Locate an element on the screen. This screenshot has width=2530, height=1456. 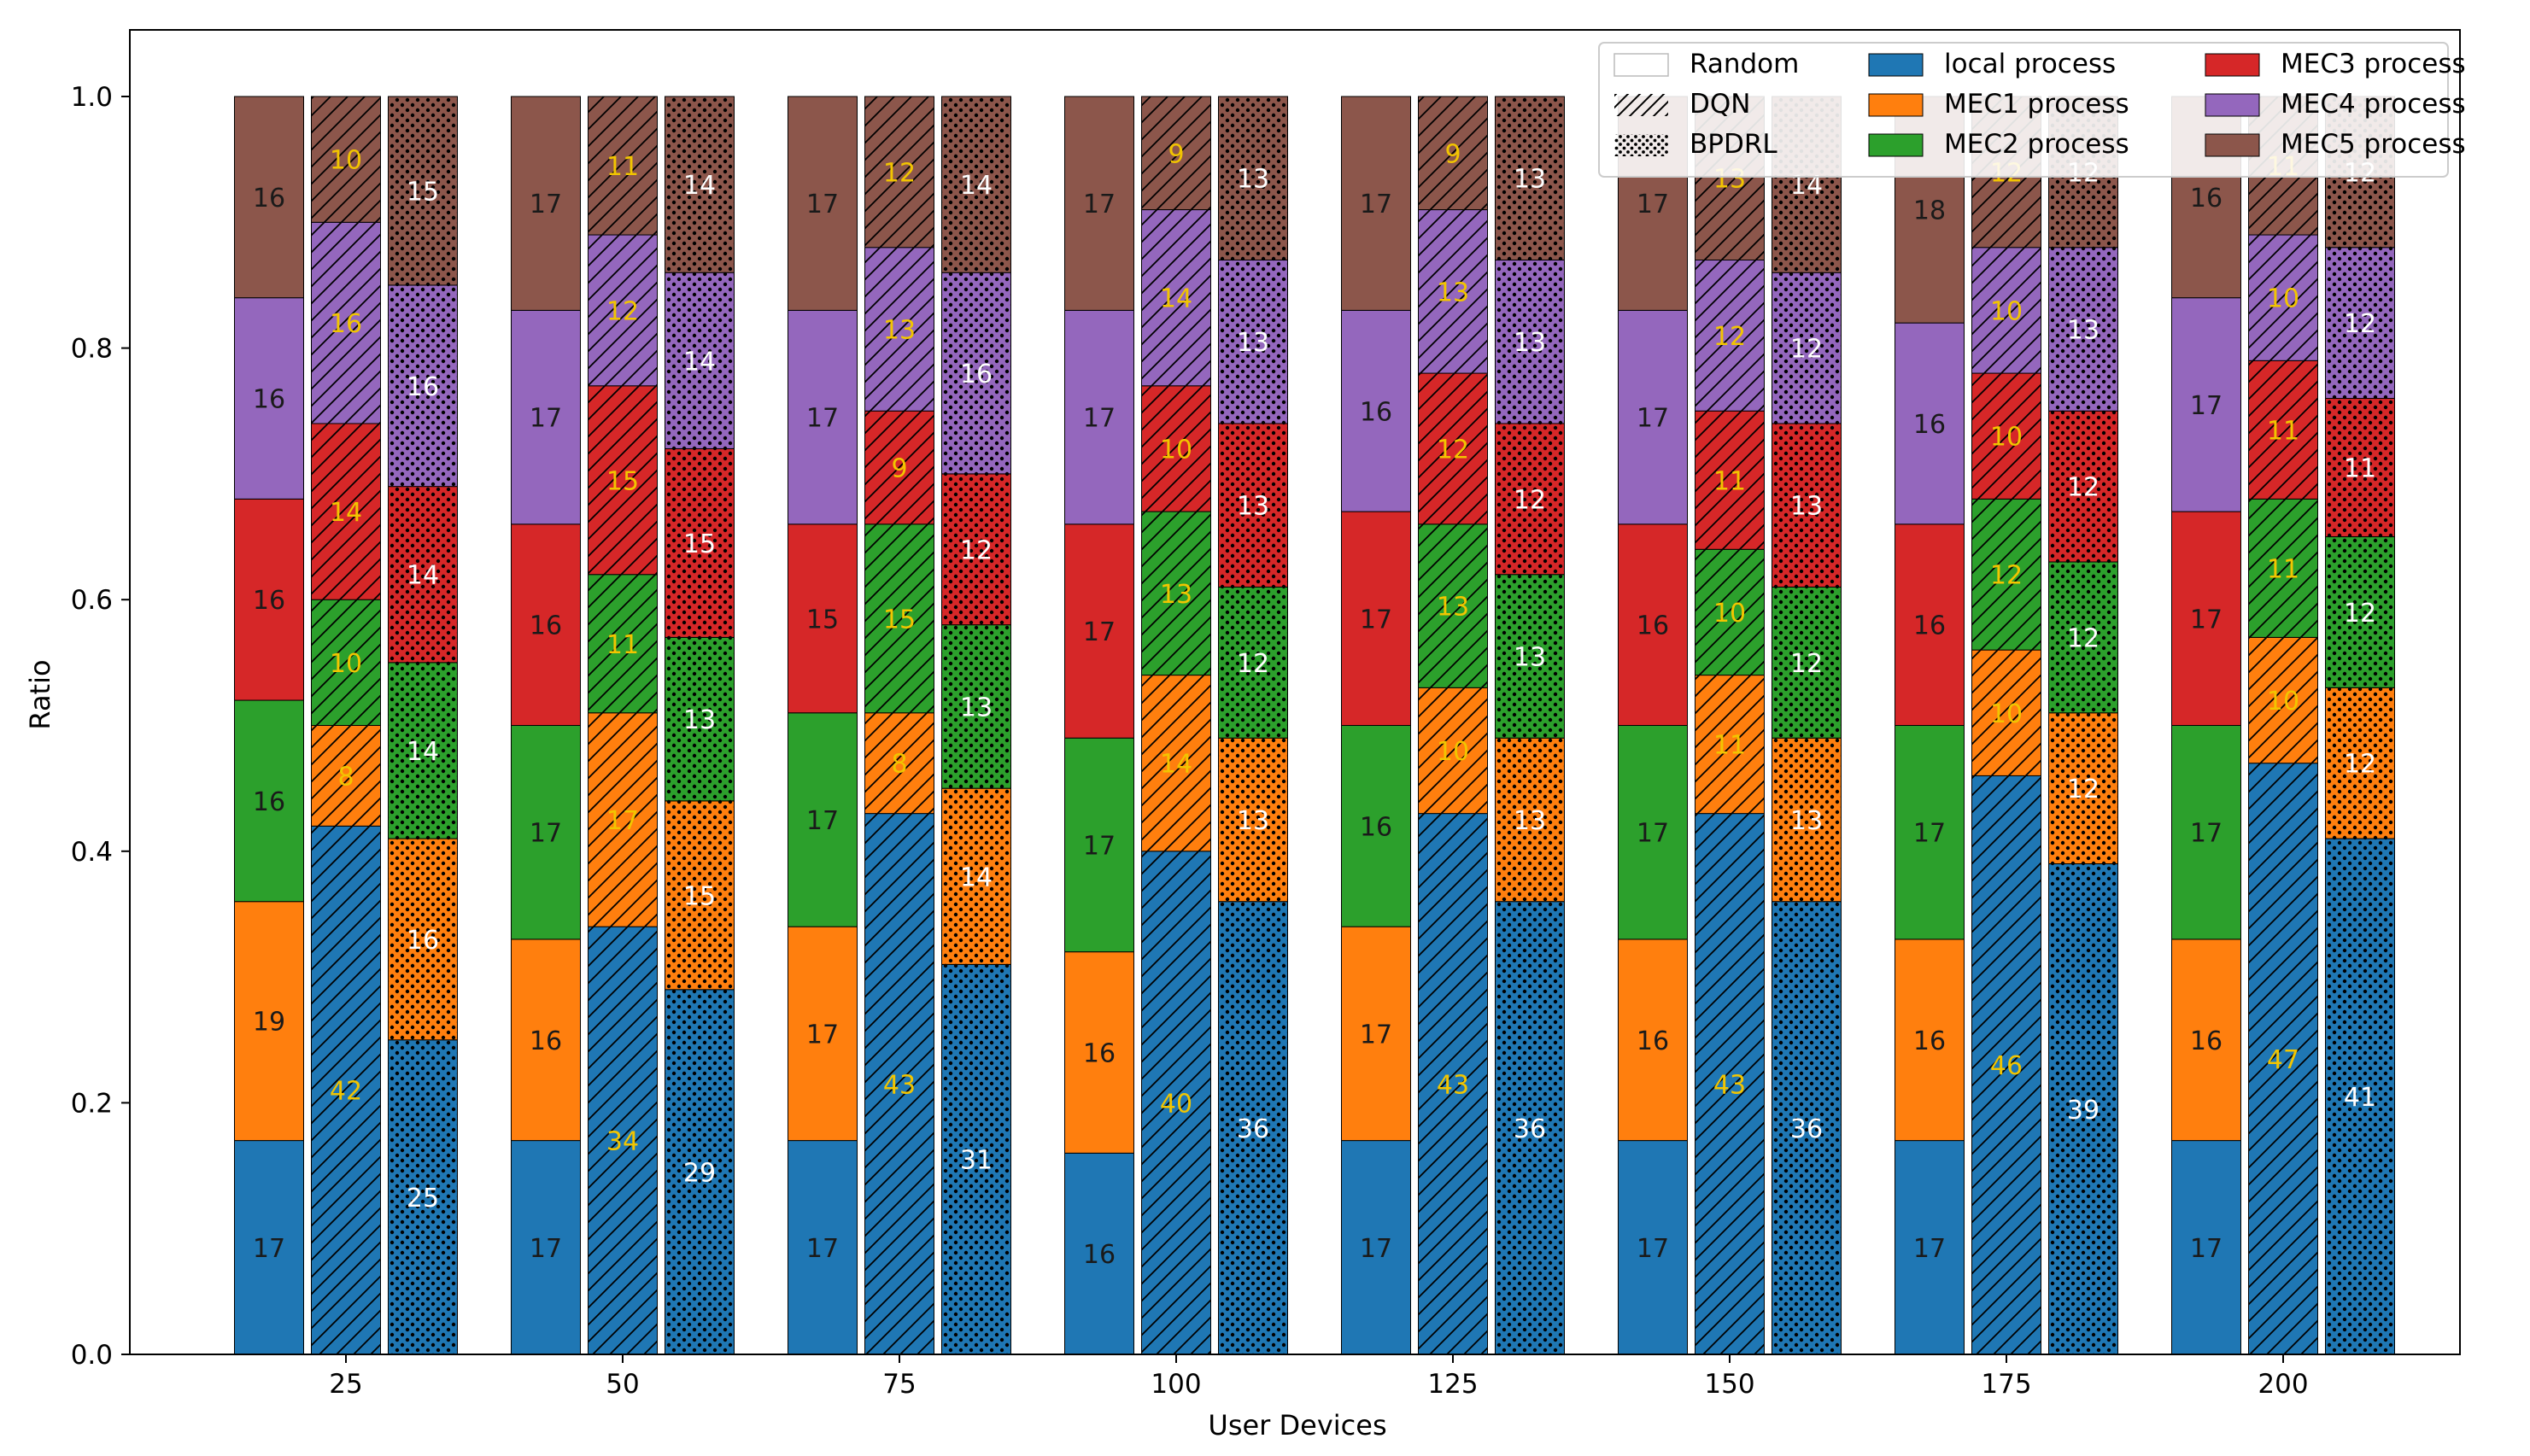
bar-segment-random-175-mec2-process is located at coordinates (1930, 833).